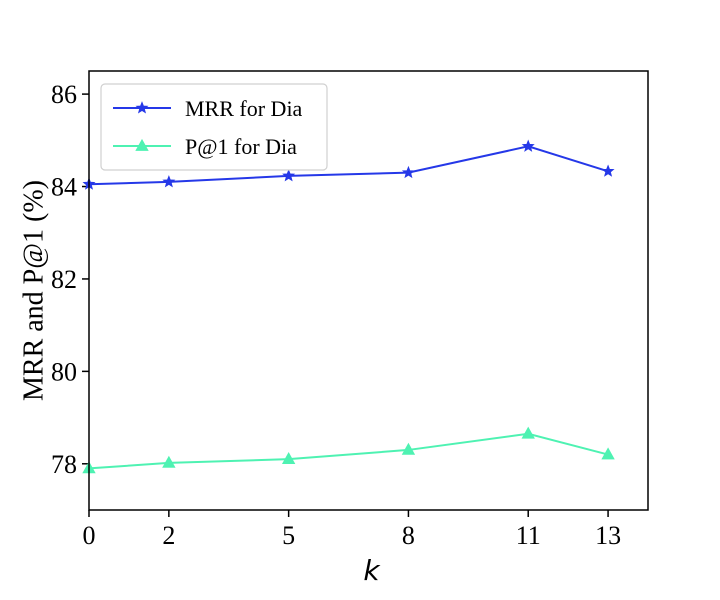 Image resolution: width=720 pixels, height=600 pixels. Describe the element at coordinates (408, 535) in the screenshot. I see `x-tick-label: 8` at that location.